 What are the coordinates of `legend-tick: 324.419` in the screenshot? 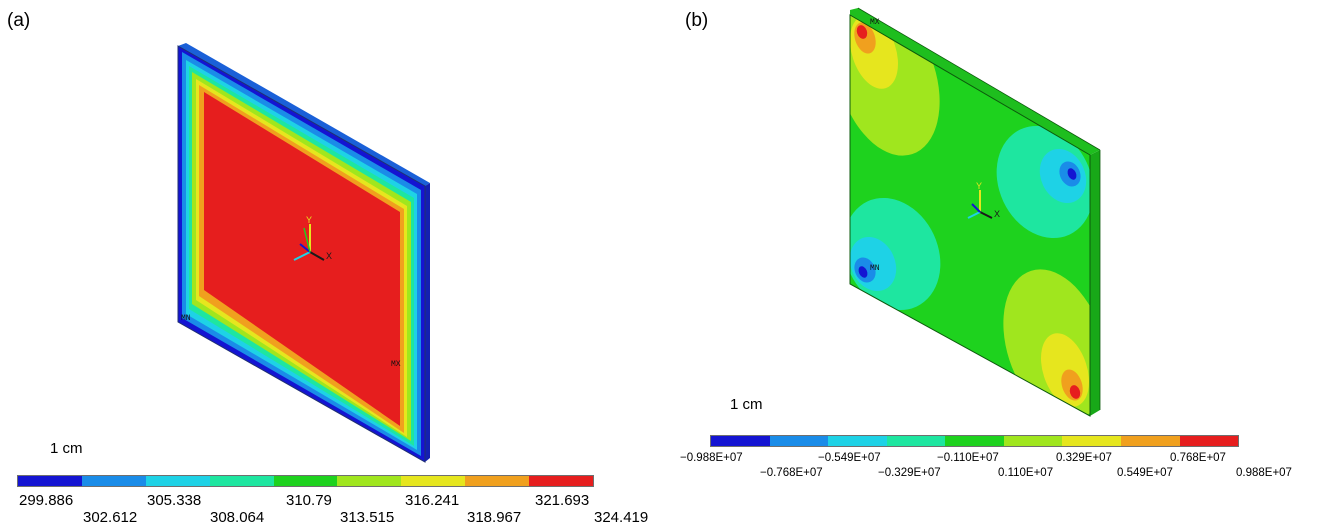 It's located at (621, 517).